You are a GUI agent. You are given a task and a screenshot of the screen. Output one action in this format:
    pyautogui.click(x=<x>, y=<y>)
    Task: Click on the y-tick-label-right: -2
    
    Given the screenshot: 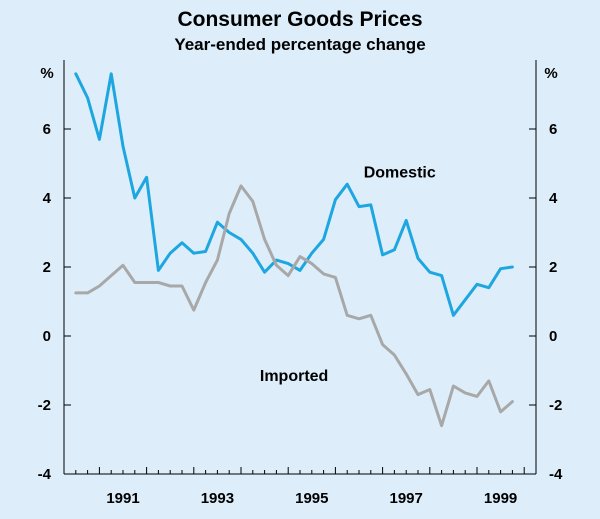 What is the action you would take?
    pyautogui.click(x=555, y=405)
    